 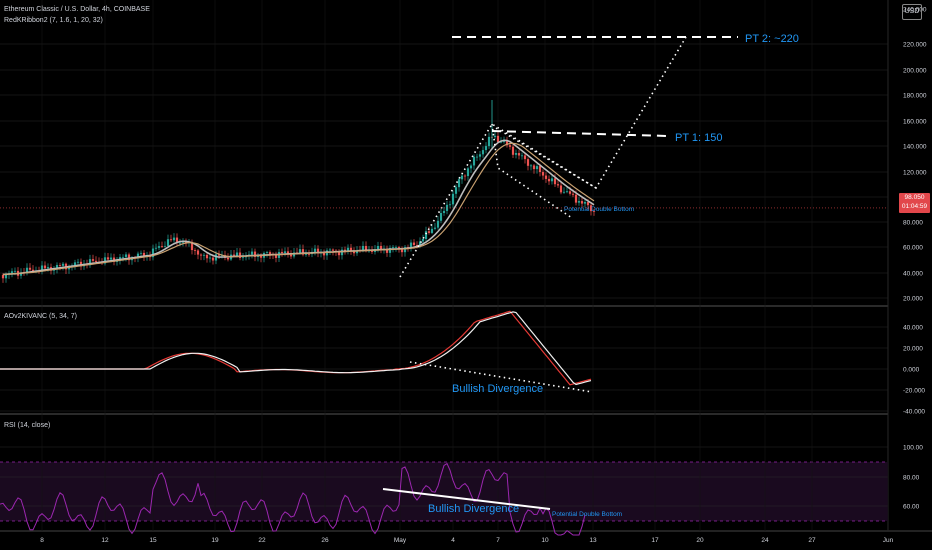 What do you see at coordinates (915, 173) in the screenshot?
I see `price-axis-tick: 120.000` at bounding box center [915, 173].